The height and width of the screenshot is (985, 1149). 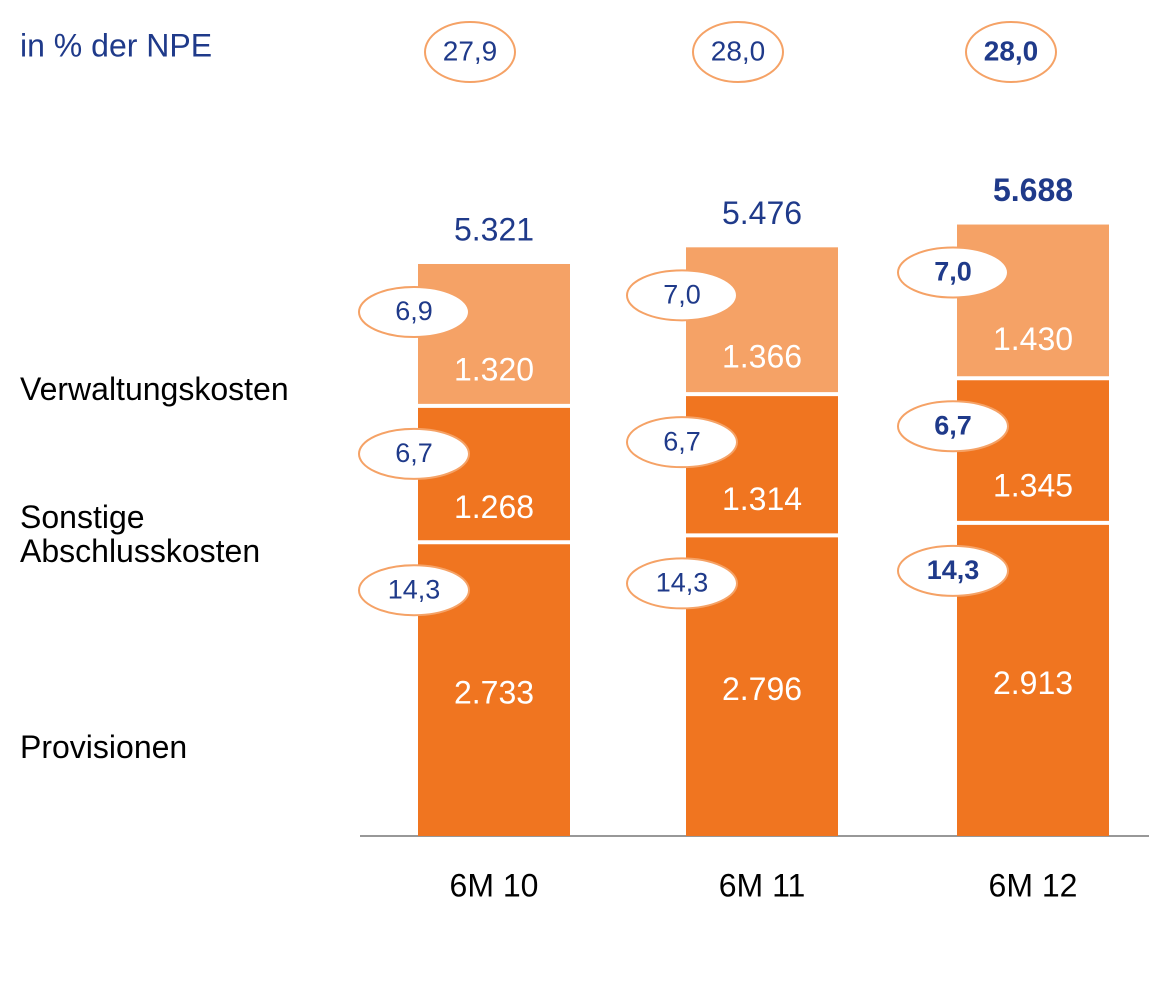 I want to click on segment-ratio-label: 6,9, so click(x=414, y=311).